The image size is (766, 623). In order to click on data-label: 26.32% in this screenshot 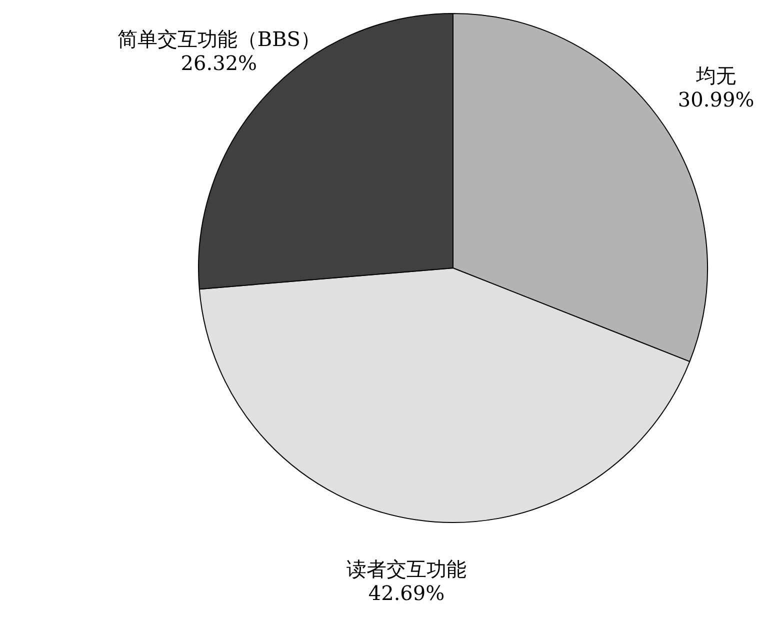, I will do `click(219, 62)`.